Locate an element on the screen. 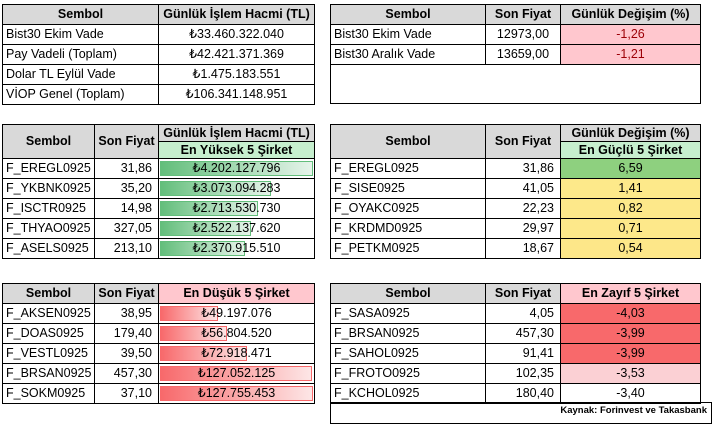  symbol-cell: F_OYAKC0925 is located at coordinates (408, 208).